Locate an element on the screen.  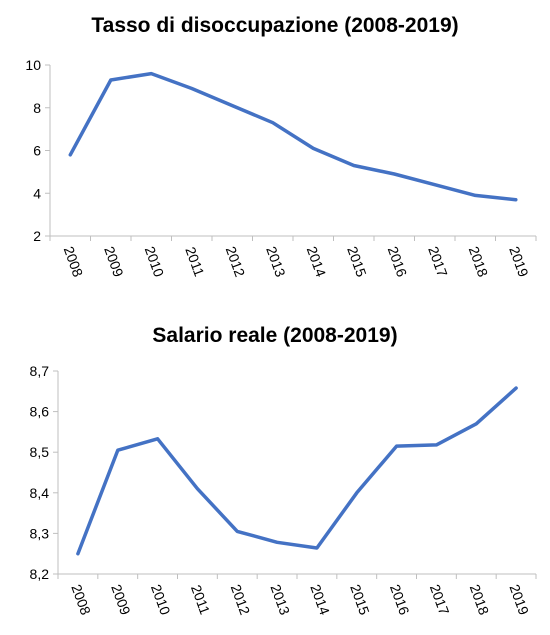
y-tick-label: 6 is located at coordinates (37, 151).